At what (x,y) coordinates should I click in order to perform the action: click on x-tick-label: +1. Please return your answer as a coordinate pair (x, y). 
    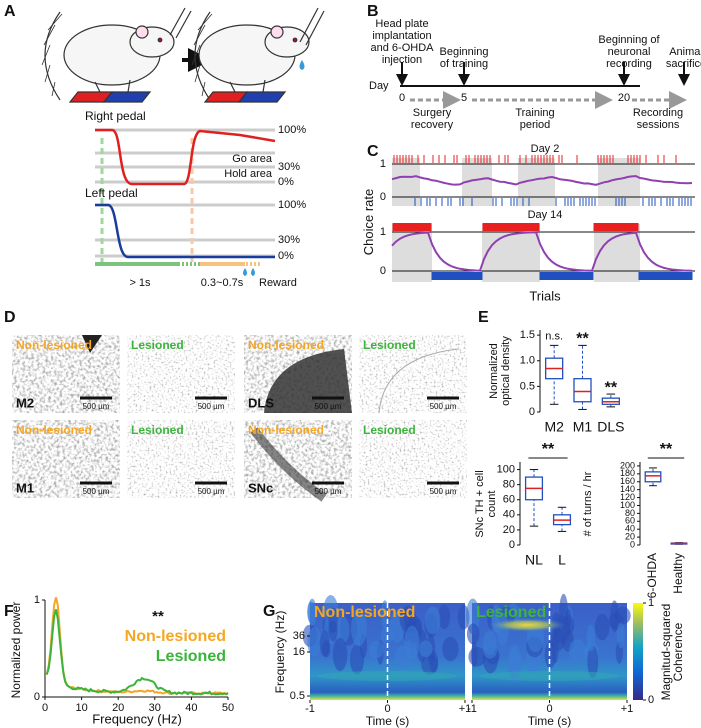
    Looking at the image, I should click on (627, 709).